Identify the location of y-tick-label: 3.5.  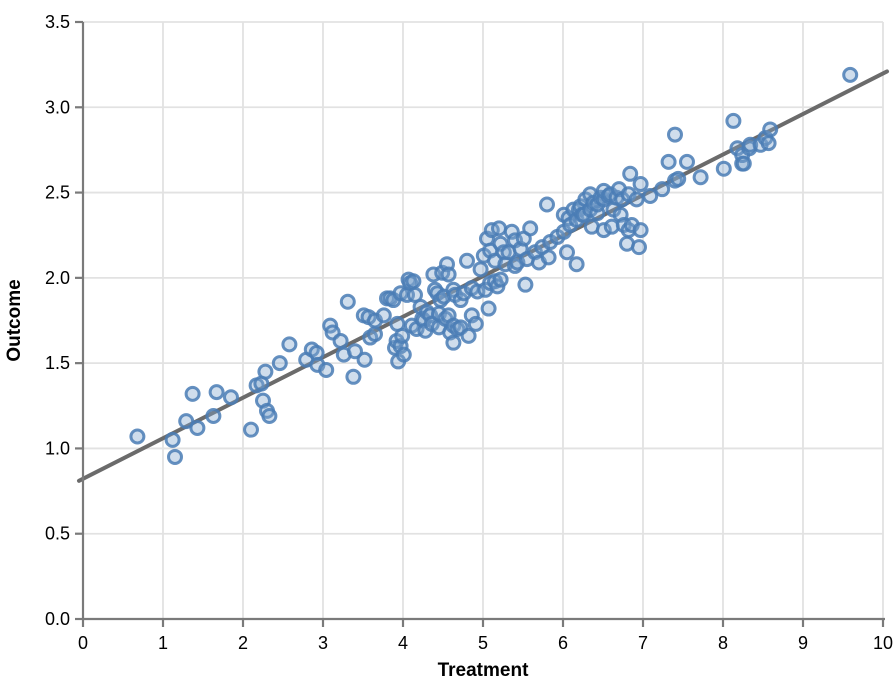
(57, 22).